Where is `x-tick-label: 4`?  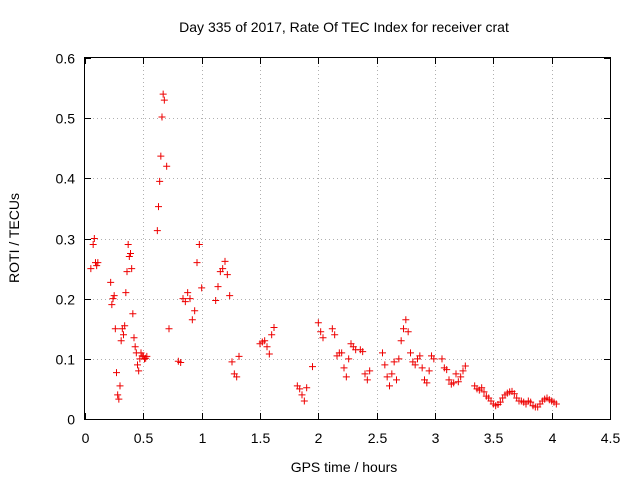
x-tick-label: 4 is located at coordinates (553, 438).